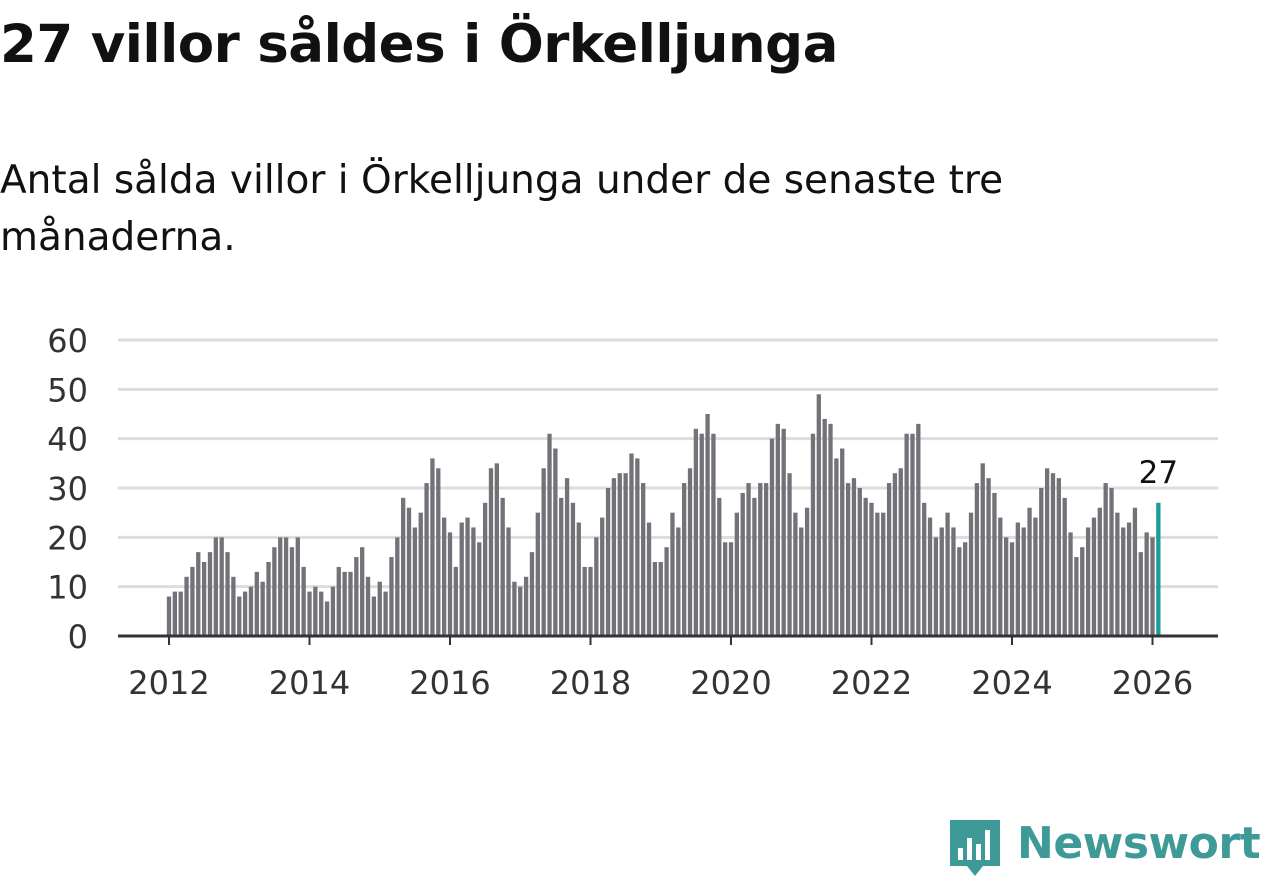 The width and height of the screenshot is (1262, 879). What do you see at coordinates (67, 538) in the screenshot?
I see `y-tick-label: 20` at bounding box center [67, 538].